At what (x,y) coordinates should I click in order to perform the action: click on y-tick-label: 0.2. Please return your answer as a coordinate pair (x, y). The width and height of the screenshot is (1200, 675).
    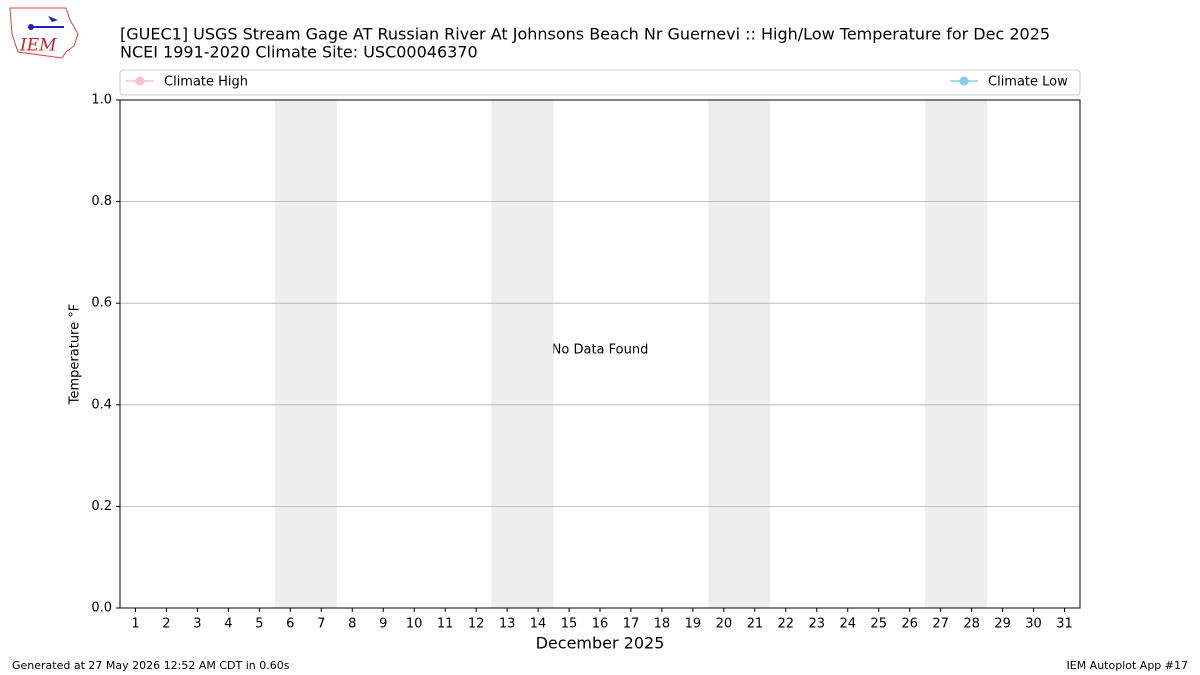
    Looking at the image, I should click on (101, 506).